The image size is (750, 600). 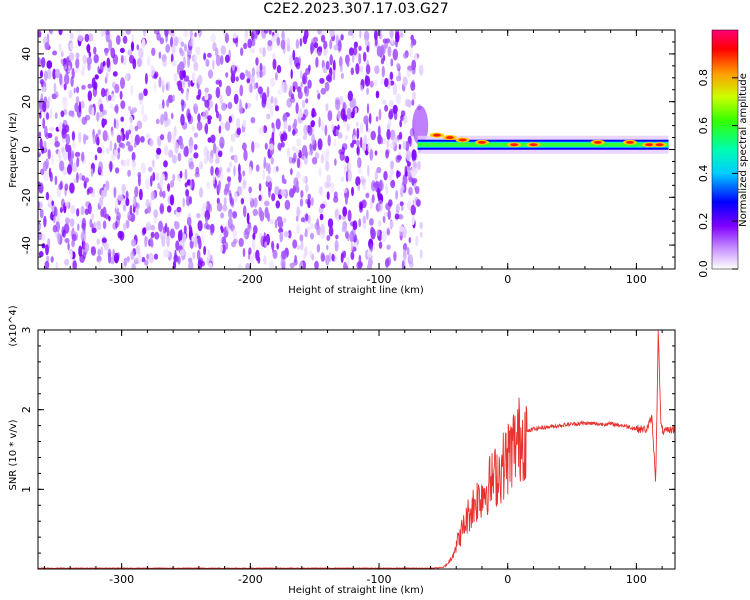 What do you see at coordinates (703, 78) in the screenshot?
I see `colorbar-tick-label: 0.8` at bounding box center [703, 78].